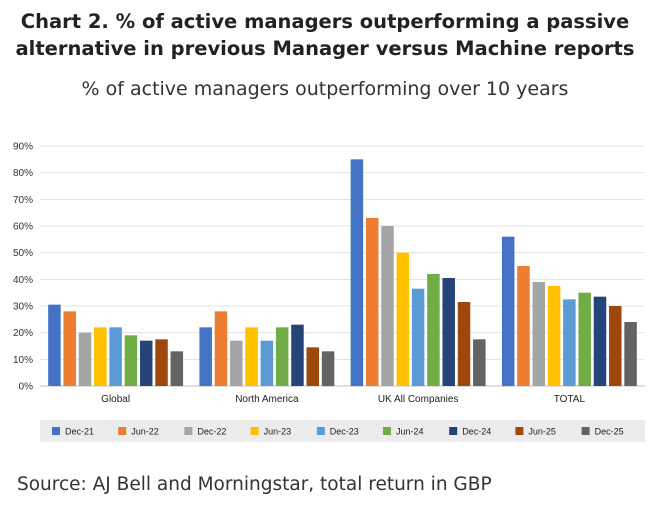 Image resolution: width=650 pixels, height=512 pixels. Describe the element at coordinates (23, 147) in the screenshot. I see `y-tick-label: 90%` at that location.